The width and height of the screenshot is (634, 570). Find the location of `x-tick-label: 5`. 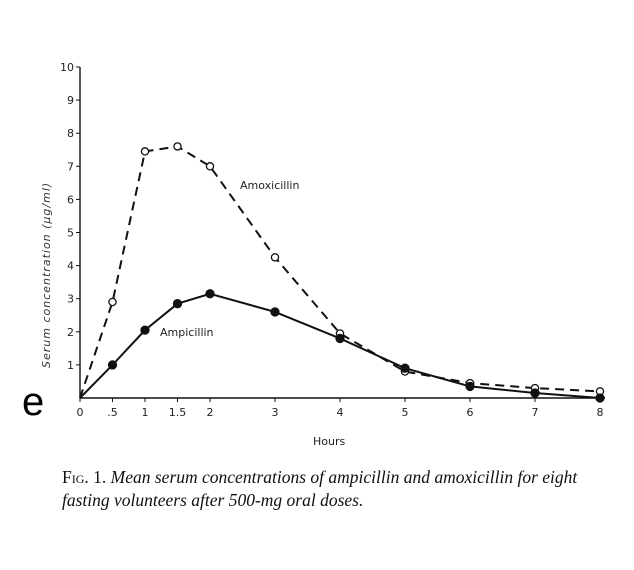

x-tick-label: 5 is located at coordinates (405, 412).